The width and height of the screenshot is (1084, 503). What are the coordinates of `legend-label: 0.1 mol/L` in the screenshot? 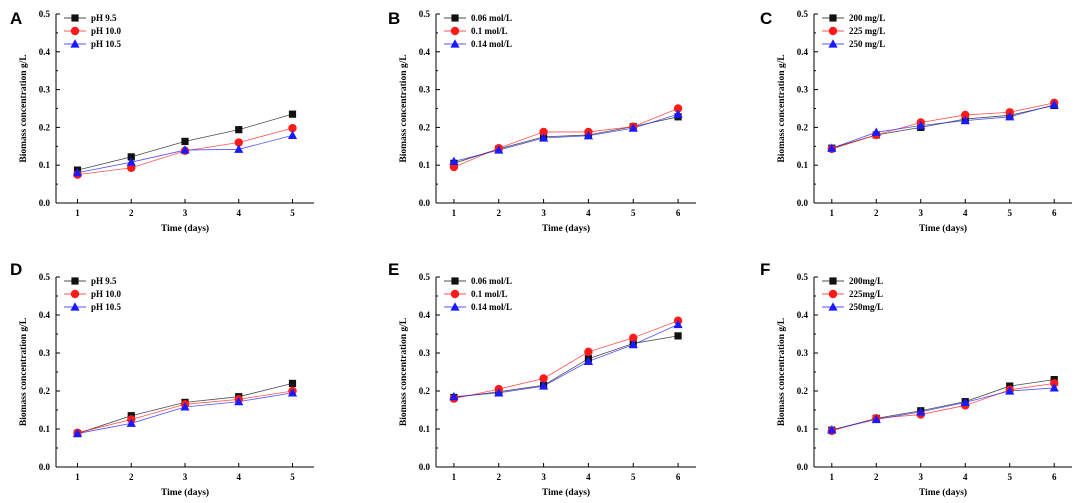 It's located at (489, 31).